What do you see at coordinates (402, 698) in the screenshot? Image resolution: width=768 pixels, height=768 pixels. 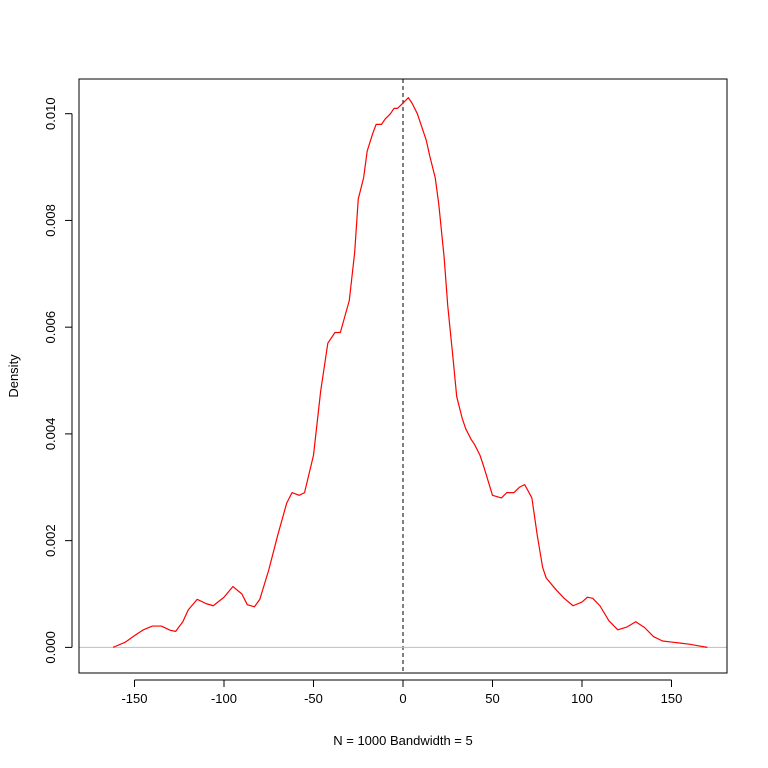 I see `x-tick-label: 0` at bounding box center [402, 698].